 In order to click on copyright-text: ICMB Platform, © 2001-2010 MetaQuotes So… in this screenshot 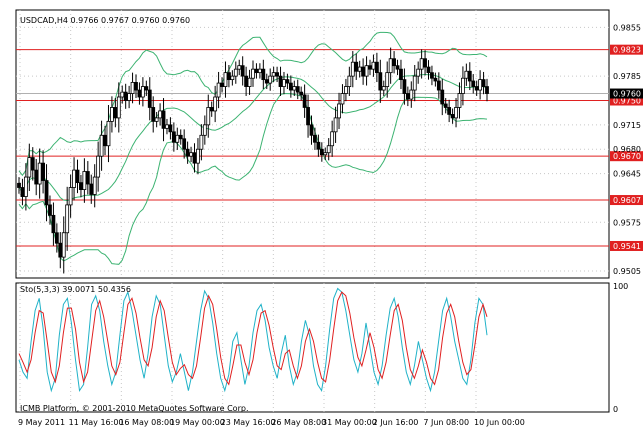, I will do `click(134, 408)`.